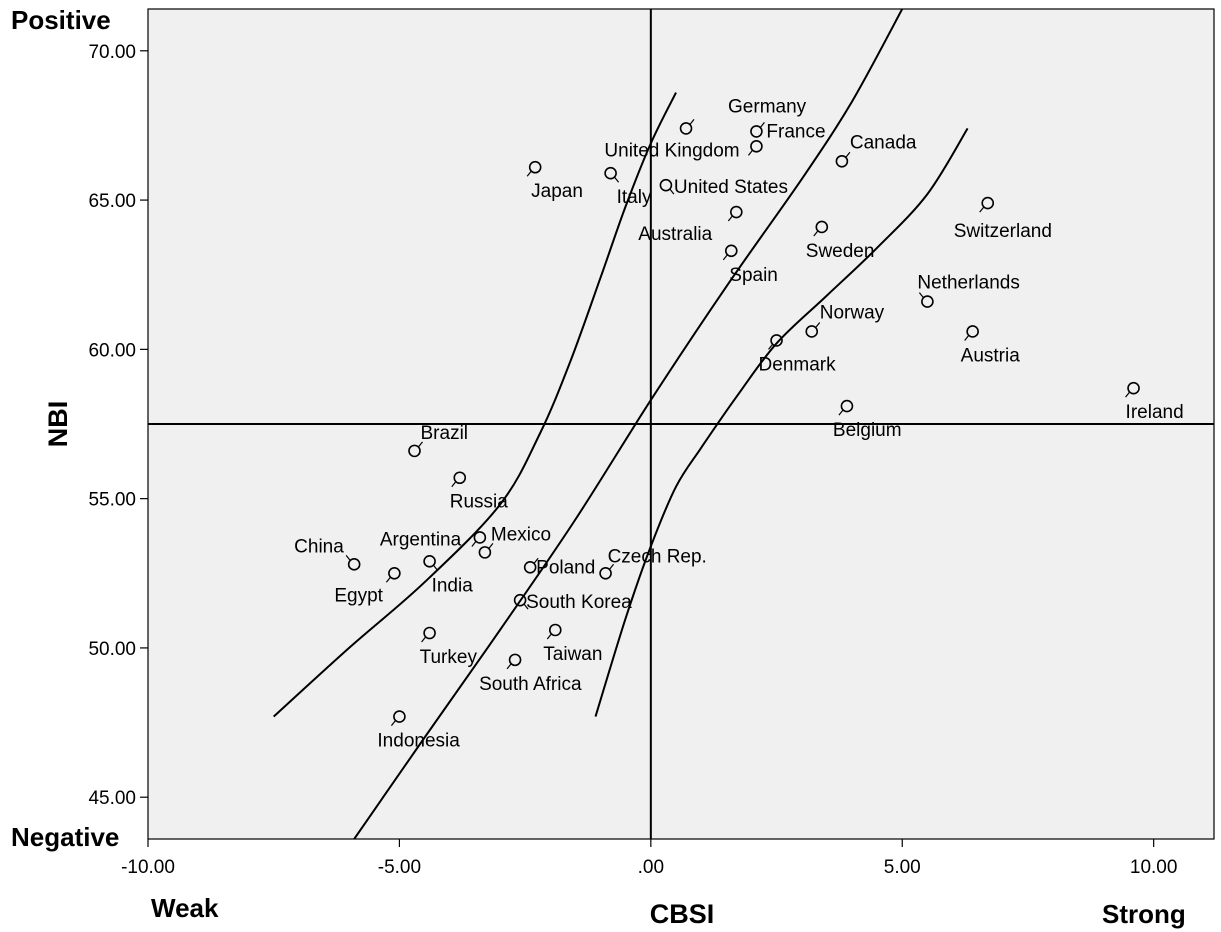  Describe the element at coordinates (319, 546) in the screenshot. I see `point-label: China` at that location.